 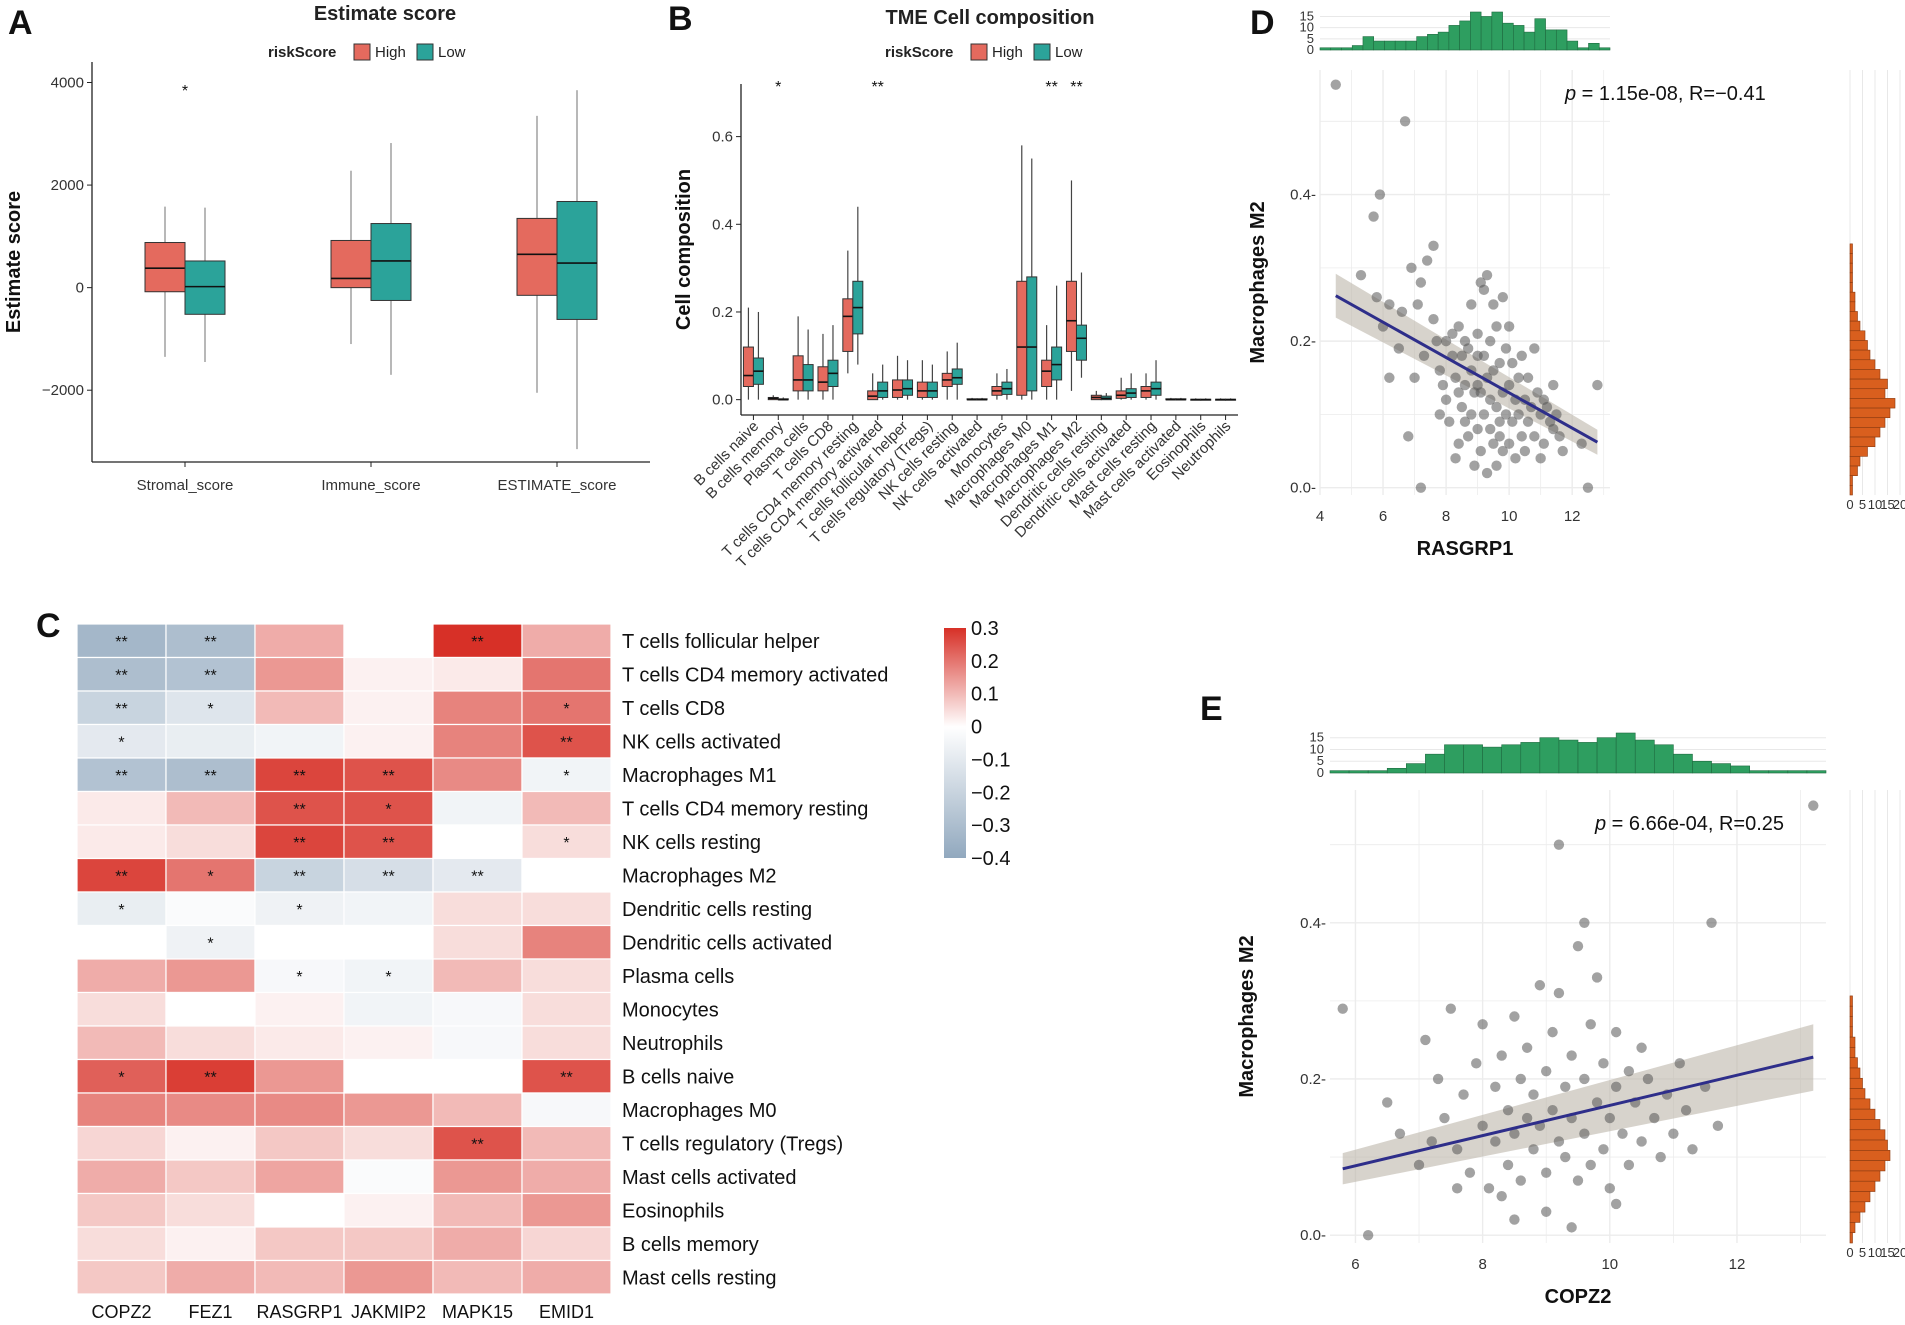 What do you see at coordinates (1258, 282) in the screenshot?
I see `y-axis-title: Macrophages M2` at bounding box center [1258, 282].